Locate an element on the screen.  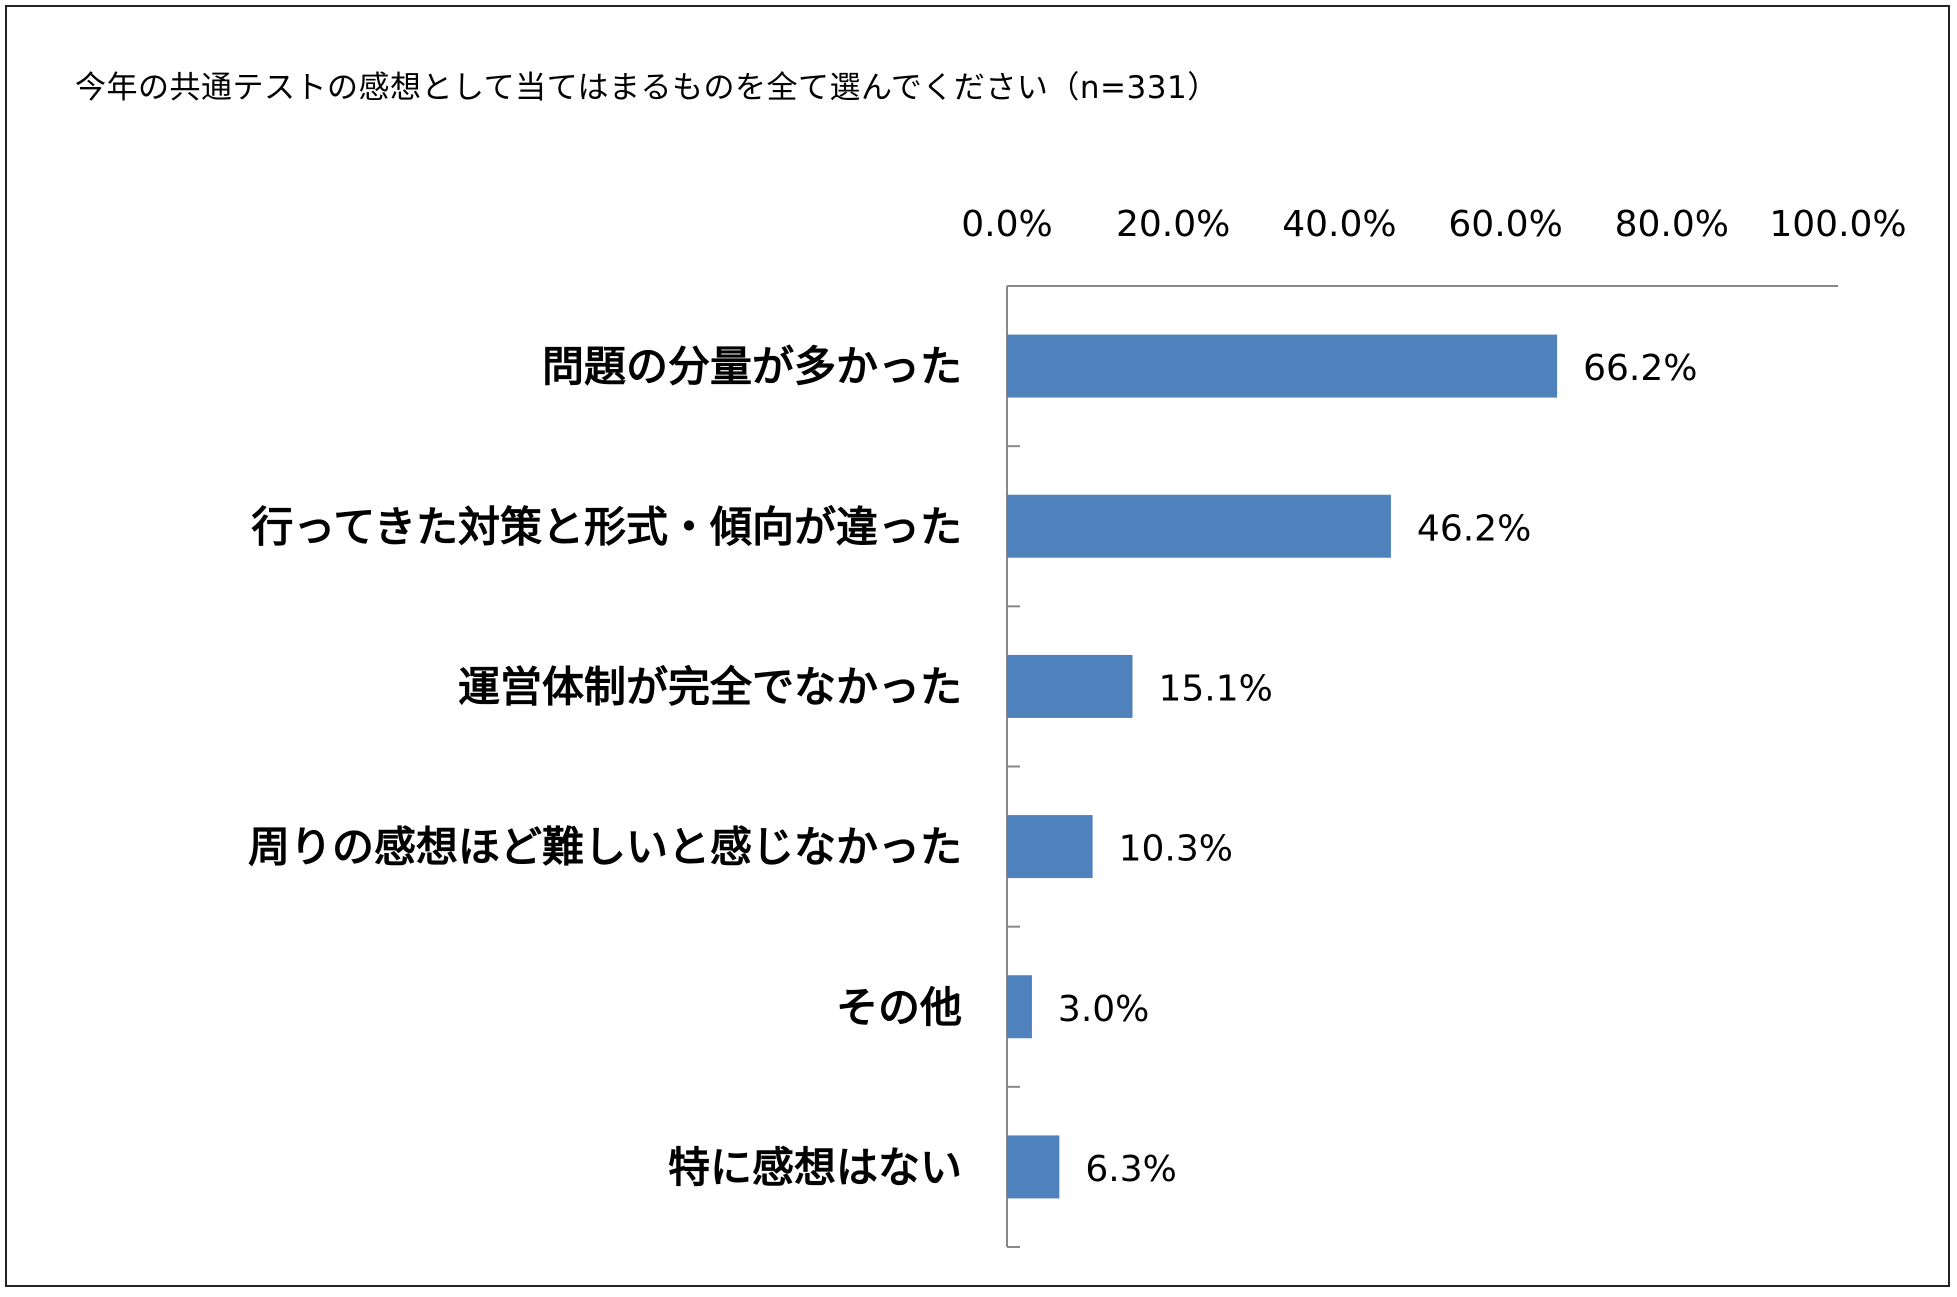
data-label: 10.3% is located at coordinates (1176, 849).